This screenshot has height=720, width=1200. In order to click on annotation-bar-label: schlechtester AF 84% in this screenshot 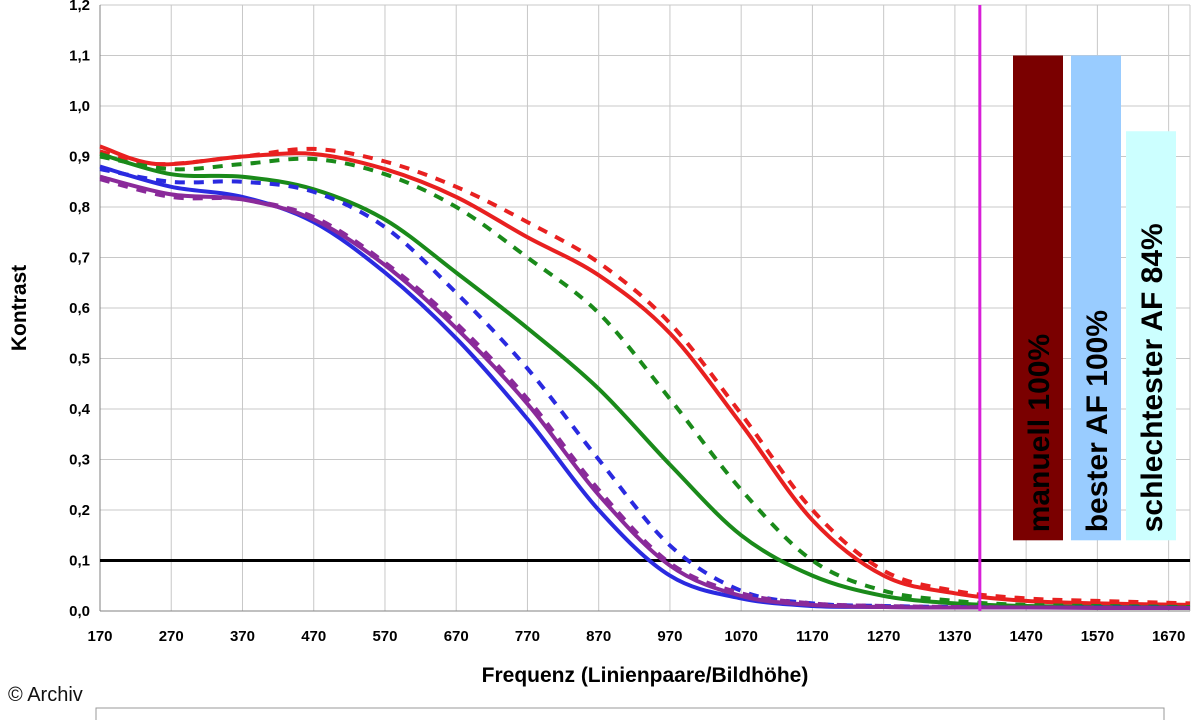, I will do `click(1152, 377)`.